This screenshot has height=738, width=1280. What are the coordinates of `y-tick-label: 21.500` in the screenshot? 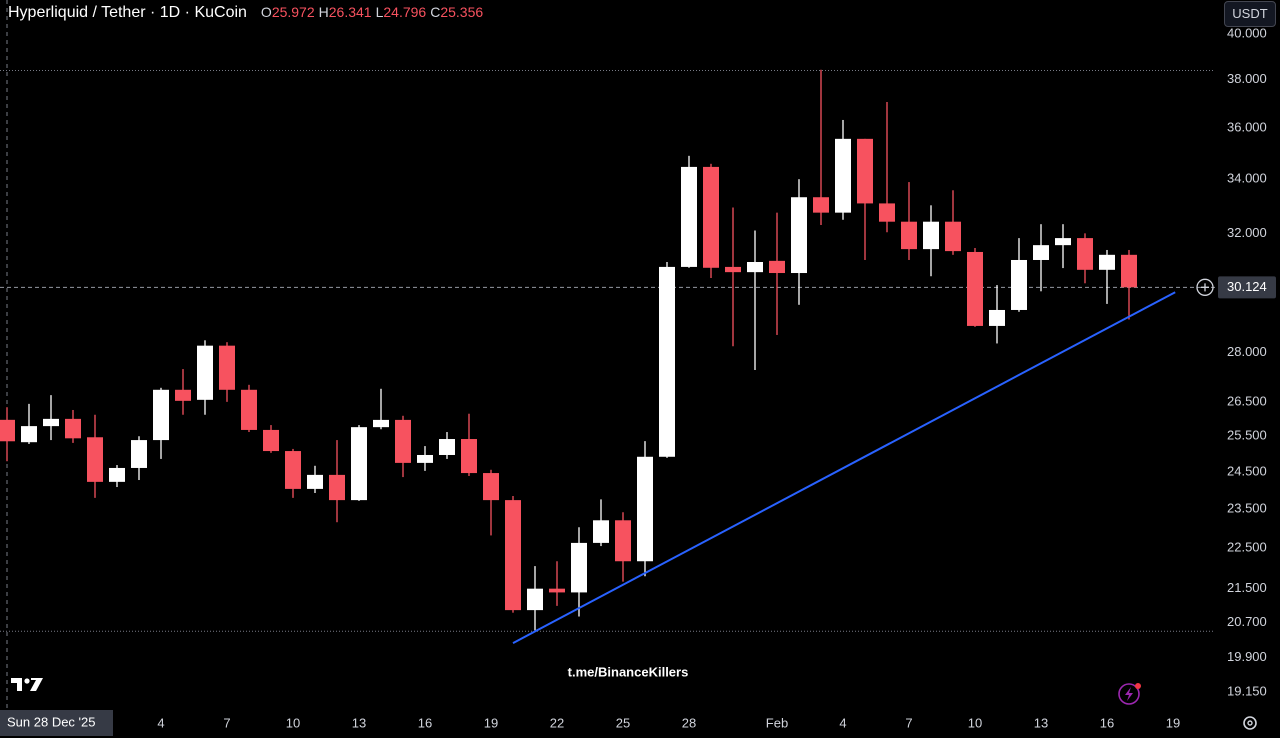 It's located at (1247, 587).